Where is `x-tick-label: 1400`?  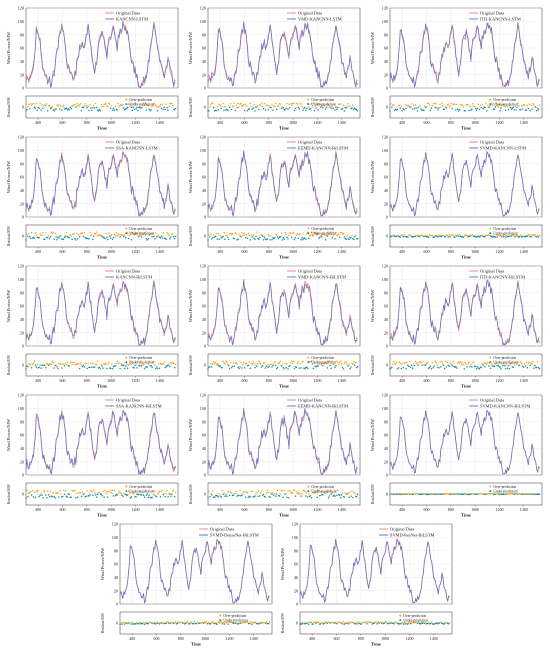
x-tick-label: 1400 is located at coordinates (160, 380).